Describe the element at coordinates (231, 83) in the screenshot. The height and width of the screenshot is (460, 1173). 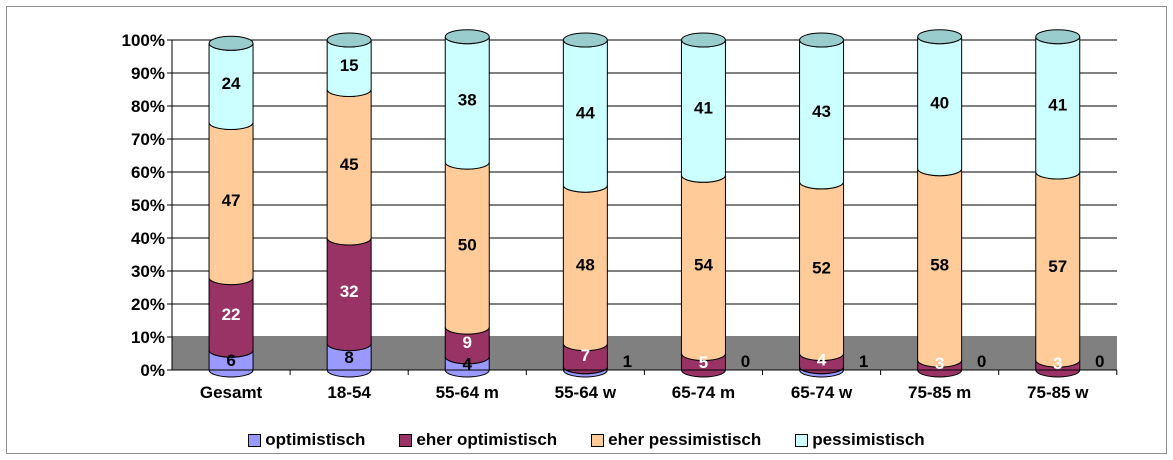
I see `data-label: 24` at that location.